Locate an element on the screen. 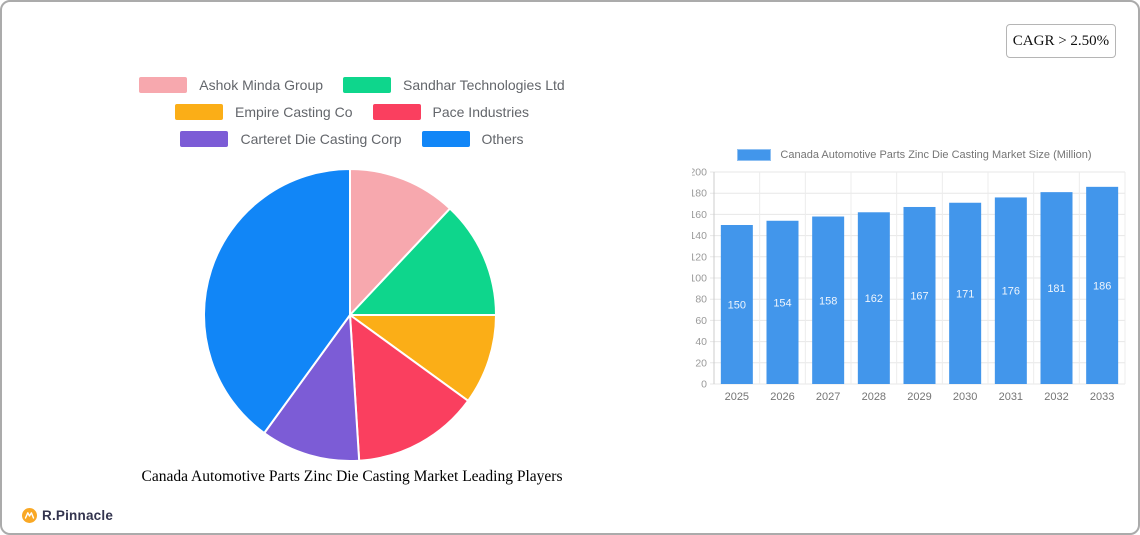 This screenshot has width=1140, height=535. cagr-badge: CAGR > 2.50% is located at coordinates (1061, 41).